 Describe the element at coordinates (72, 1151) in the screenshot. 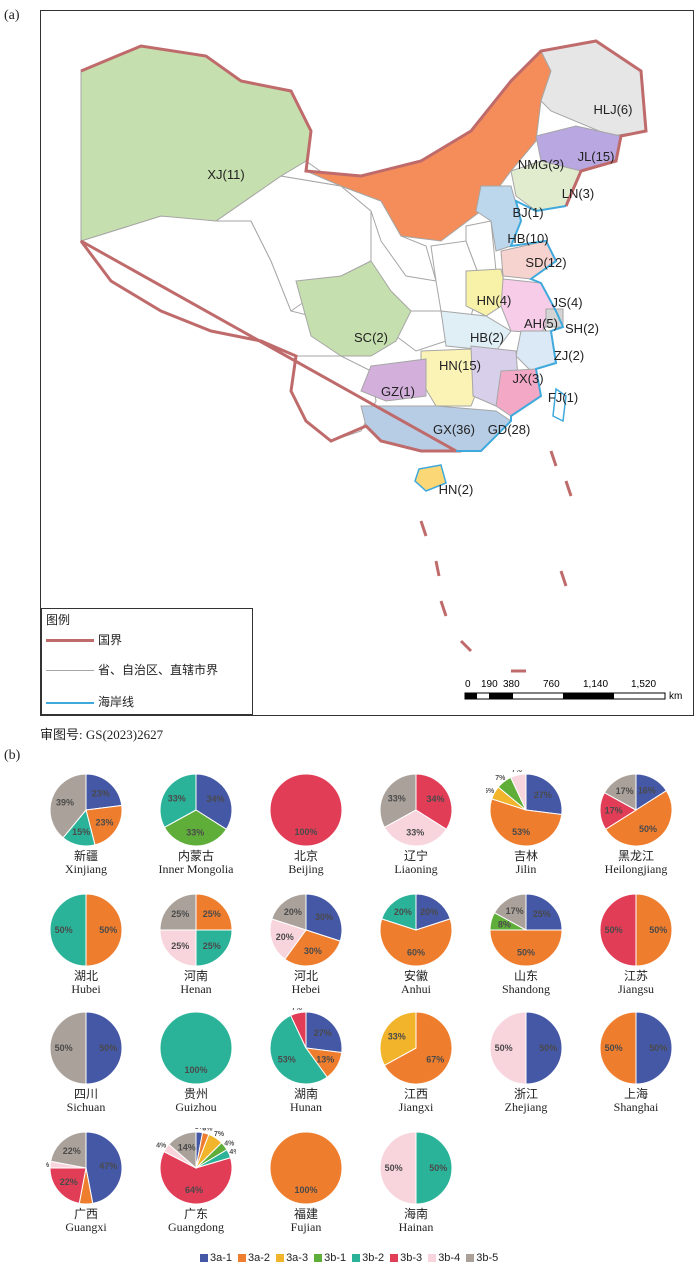

I see `pie-data-label: 22%` at that location.